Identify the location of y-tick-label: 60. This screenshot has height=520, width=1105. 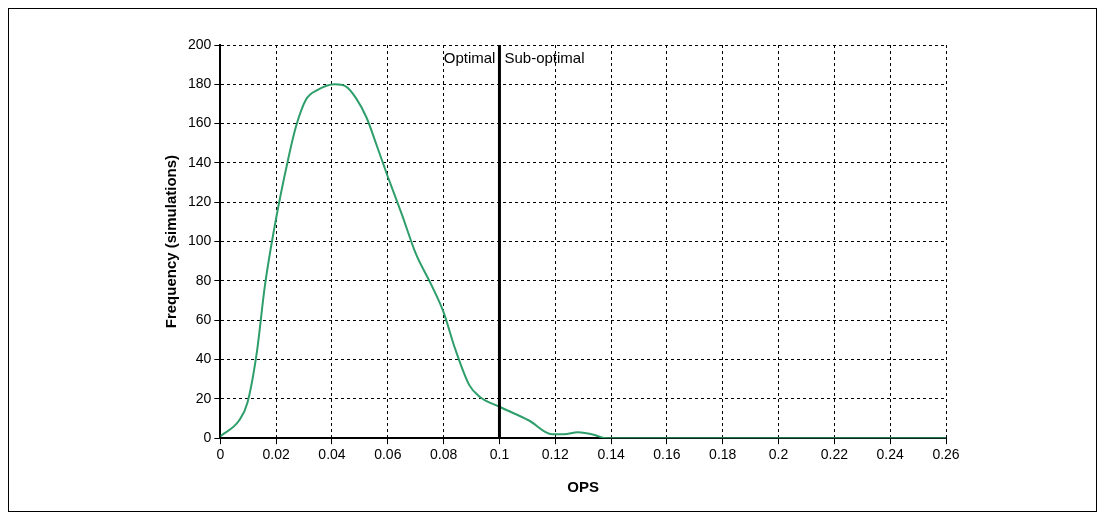
(203, 319).